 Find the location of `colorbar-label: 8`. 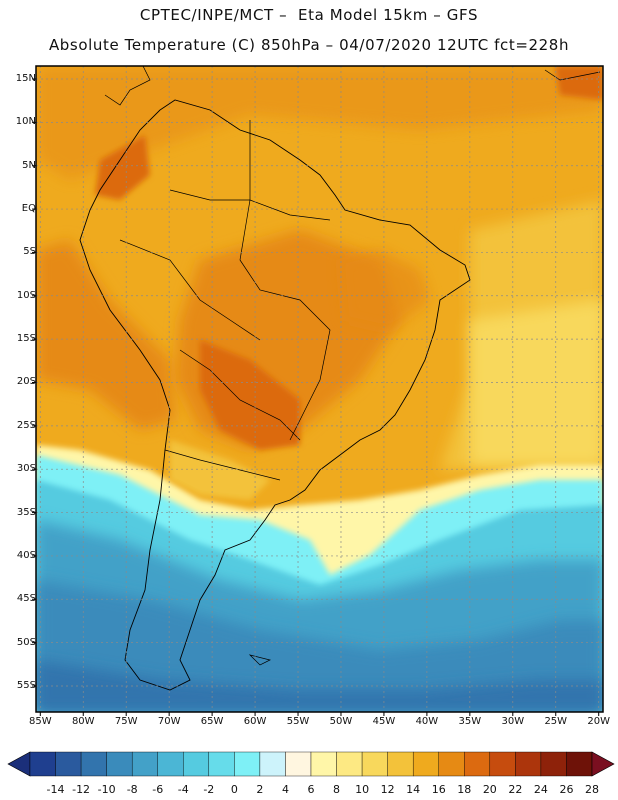

colorbar-label: 8 is located at coordinates (337, 789).